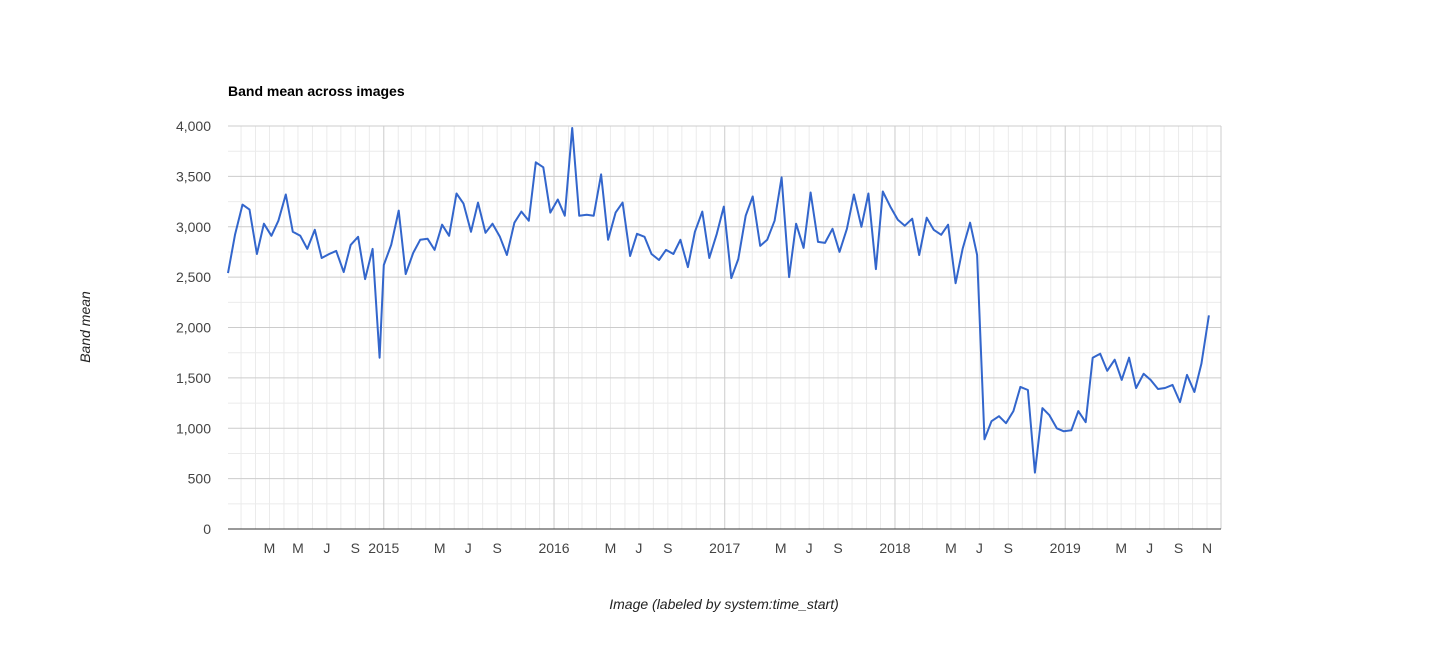 Image resolution: width=1448 pixels, height=655 pixels. Describe the element at coordinates (200, 479) in the screenshot. I see `y-tick-label: 500` at that location.